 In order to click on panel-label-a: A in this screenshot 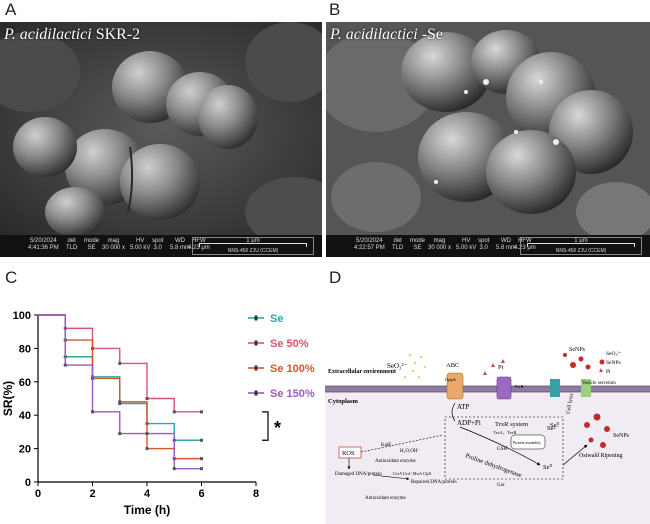, I will do `click(11, 9)`.